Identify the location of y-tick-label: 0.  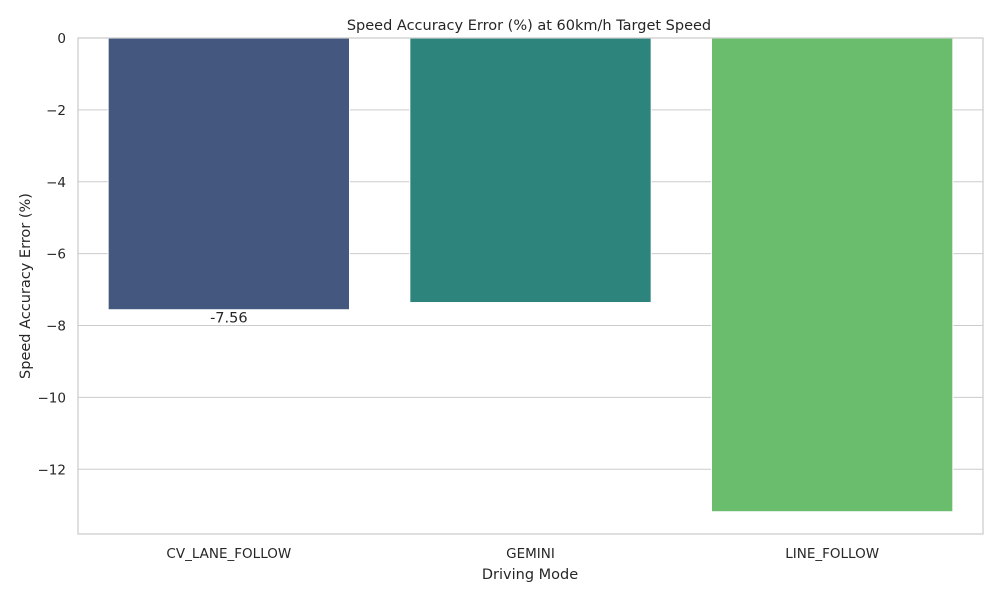
(61, 39).